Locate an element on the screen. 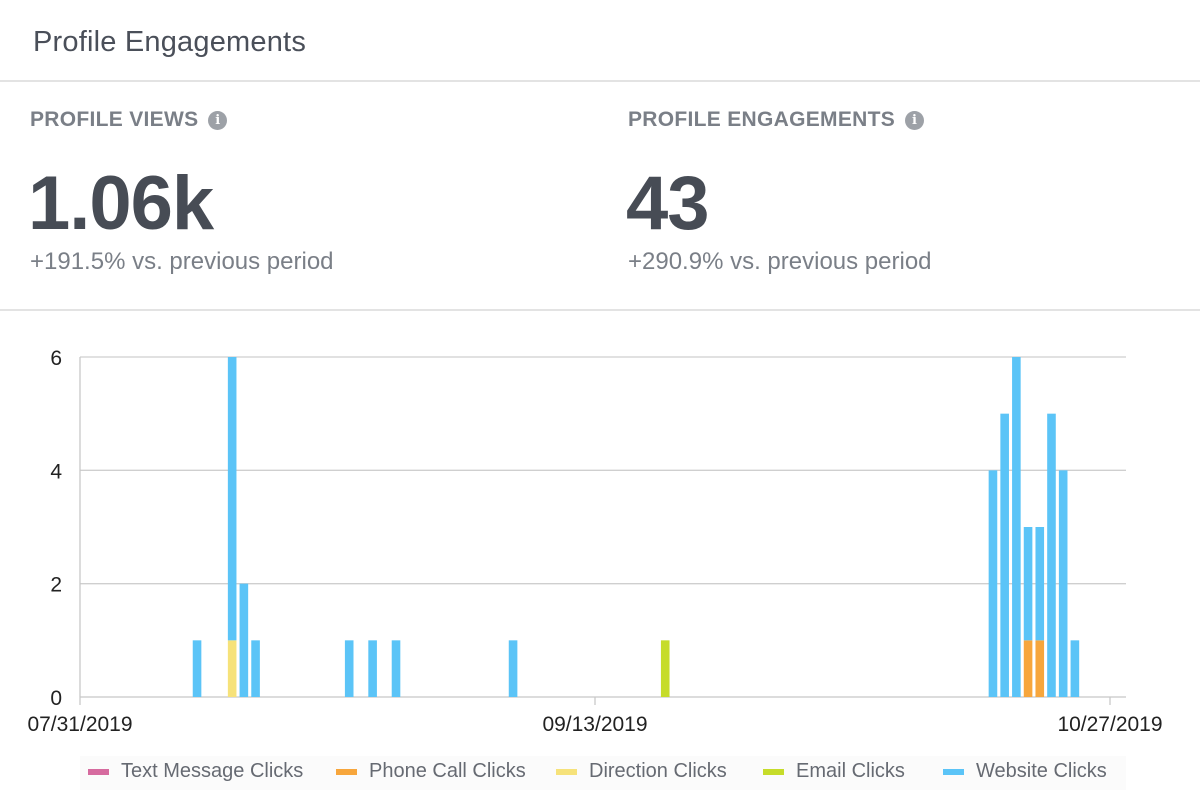 This screenshot has height=800, width=1200. x-tick-label: 07/31/2019 is located at coordinates (79, 724).